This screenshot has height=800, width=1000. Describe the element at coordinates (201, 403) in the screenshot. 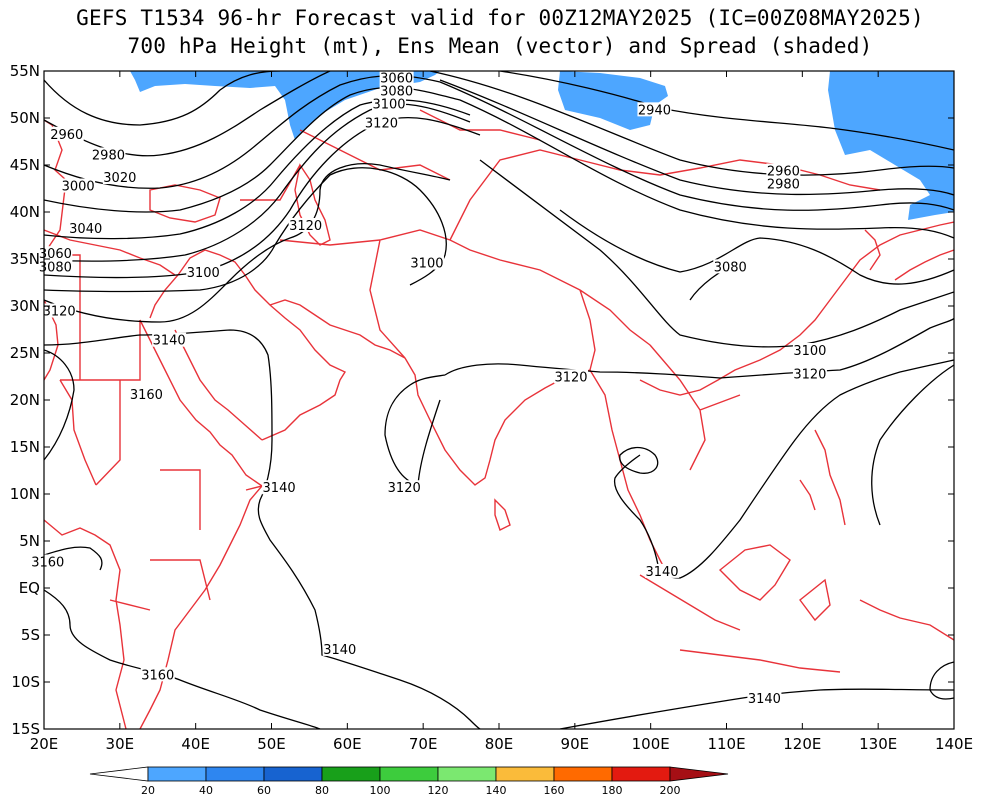

I see `coastline-red-sea` at that location.